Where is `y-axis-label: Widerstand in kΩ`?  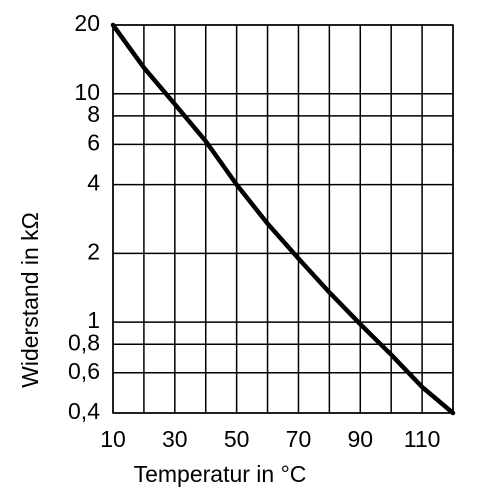 y-axis-label: Widerstand in kΩ is located at coordinates (30, 300).